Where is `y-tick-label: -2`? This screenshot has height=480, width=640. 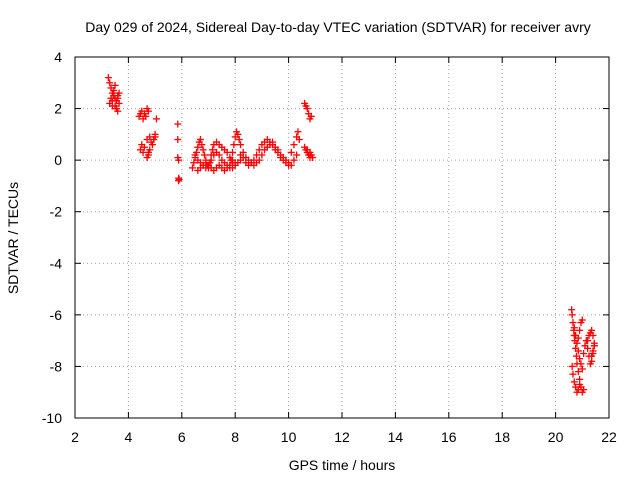
y-tick-label: -2 is located at coordinates (56, 212).